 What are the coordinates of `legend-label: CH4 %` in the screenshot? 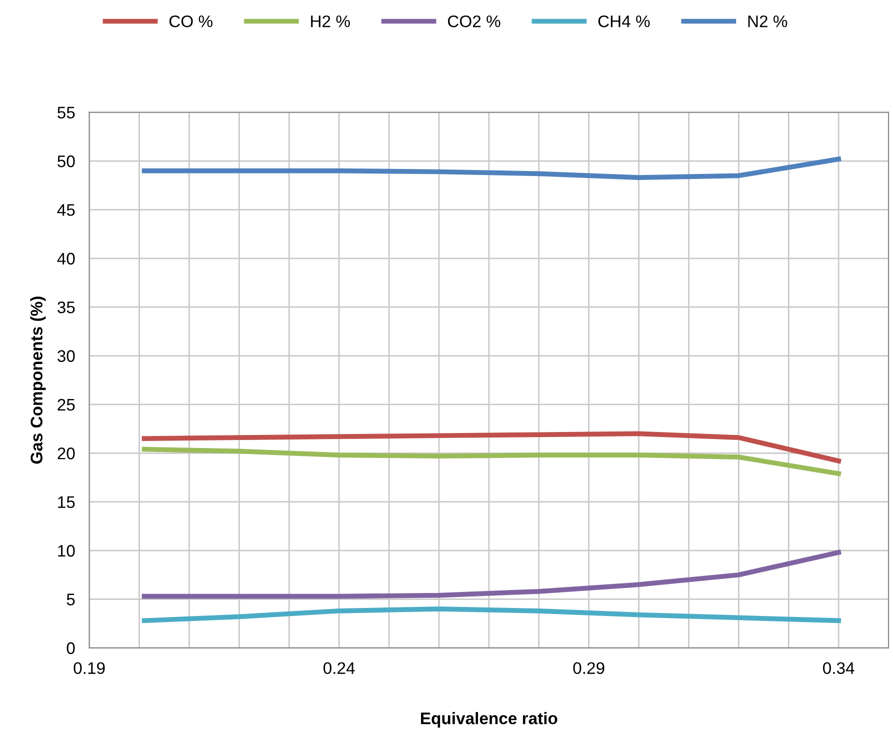 It's located at (624, 21).